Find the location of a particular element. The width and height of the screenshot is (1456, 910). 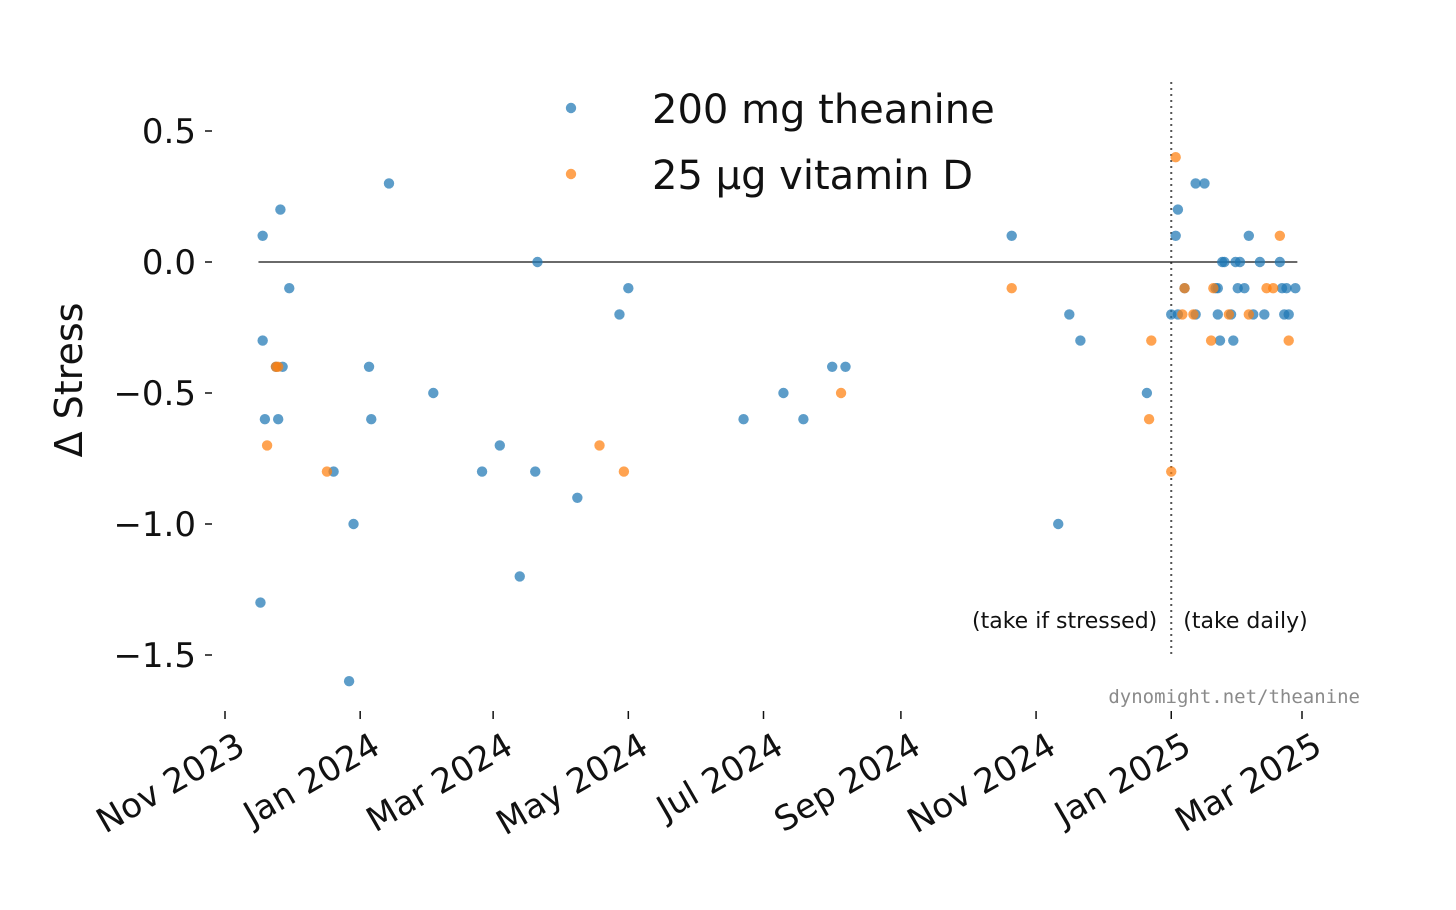

y-tick-label: −1.5 is located at coordinates (154, 656).